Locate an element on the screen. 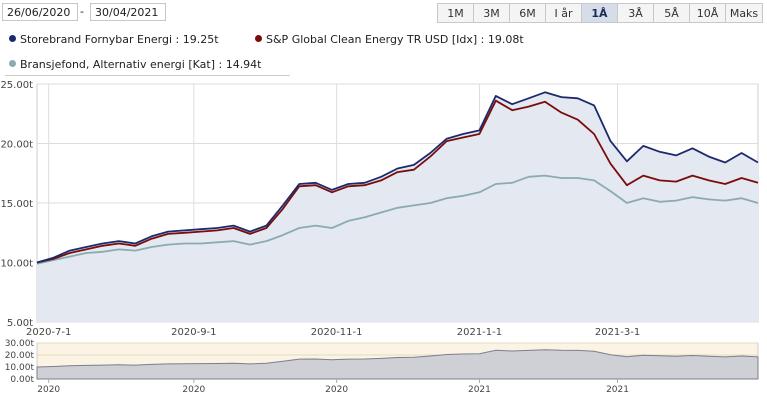 The height and width of the screenshot is (403, 767). y-tick-label: 5.00t is located at coordinates (20, 323).